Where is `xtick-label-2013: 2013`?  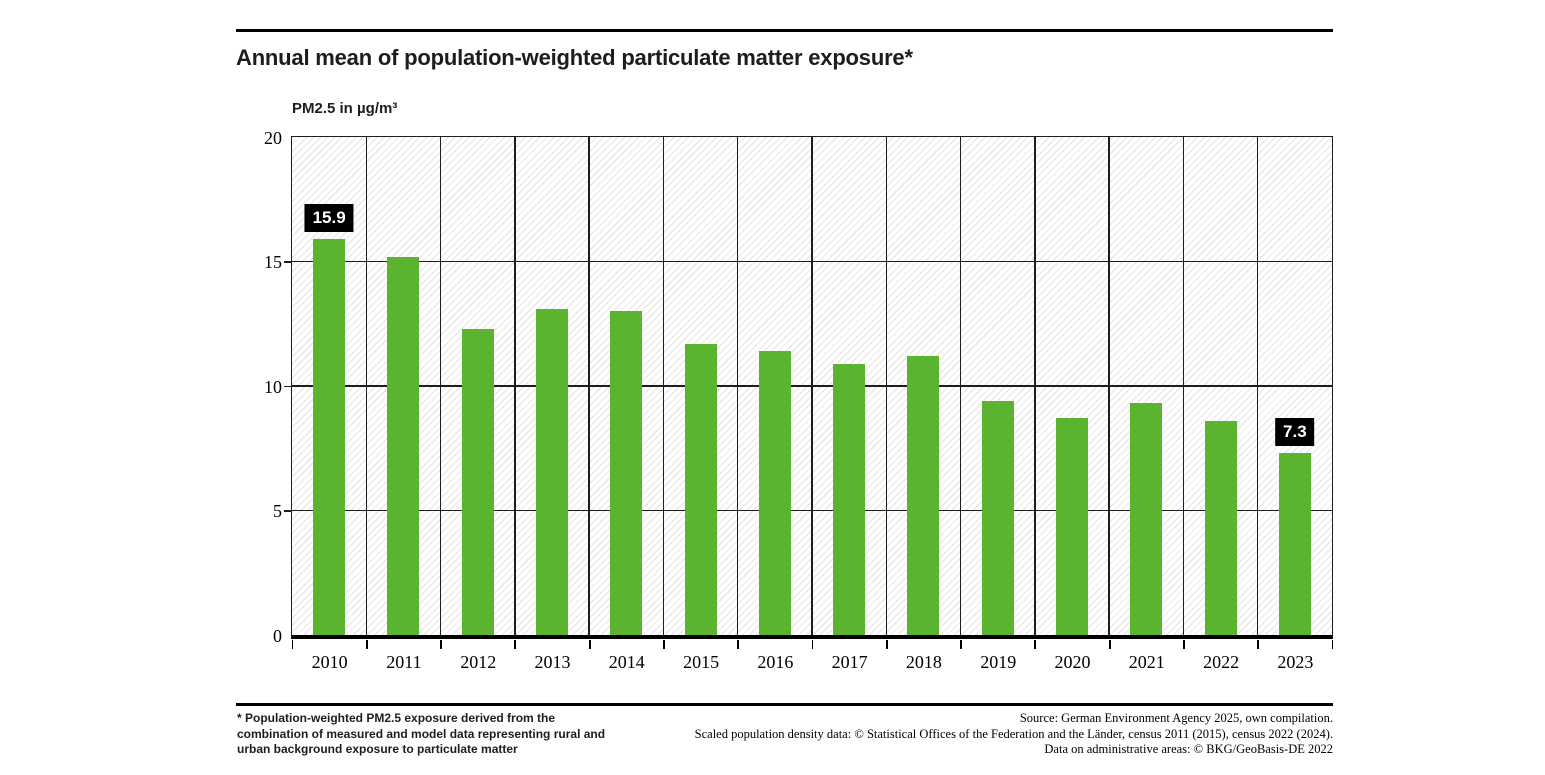 xtick-label-2013: 2013 is located at coordinates (552, 662).